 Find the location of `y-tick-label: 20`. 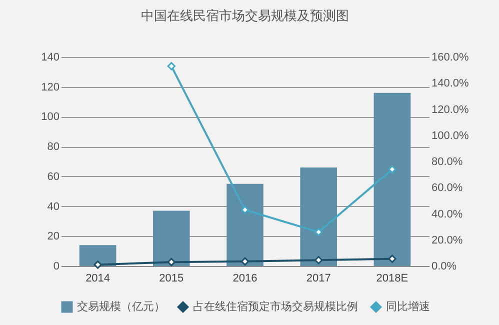

y-tick-label: 20 is located at coordinates (53, 236).